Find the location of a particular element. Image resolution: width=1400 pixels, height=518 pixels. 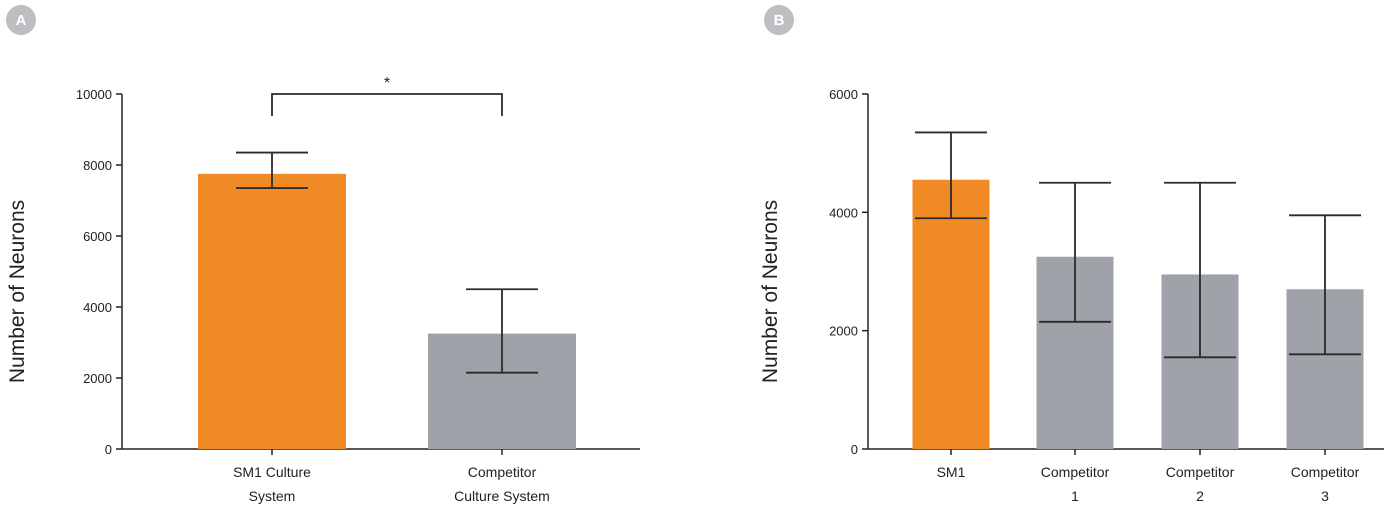

x-tick-label-line2: 1 is located at coordinates (1075, 496).